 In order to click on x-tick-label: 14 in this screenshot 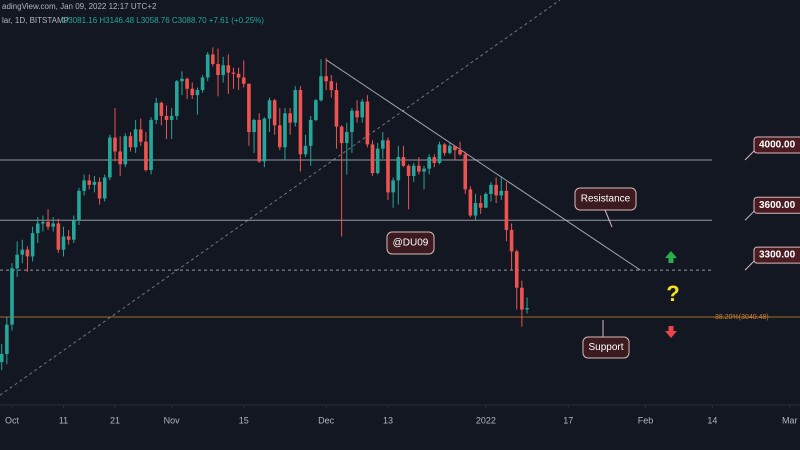, I will do `click(712, 420)`.